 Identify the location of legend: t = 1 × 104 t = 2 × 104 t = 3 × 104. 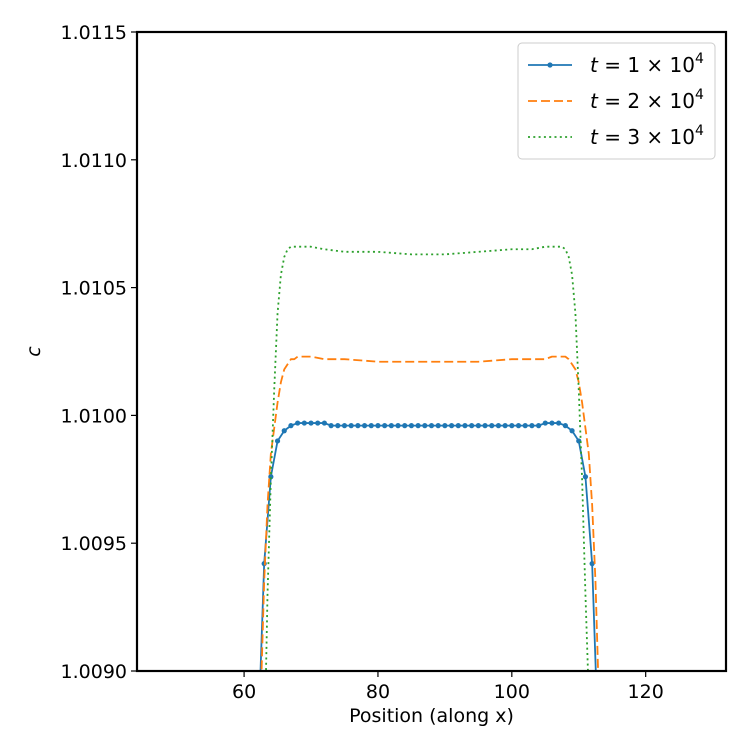
(616, 101).